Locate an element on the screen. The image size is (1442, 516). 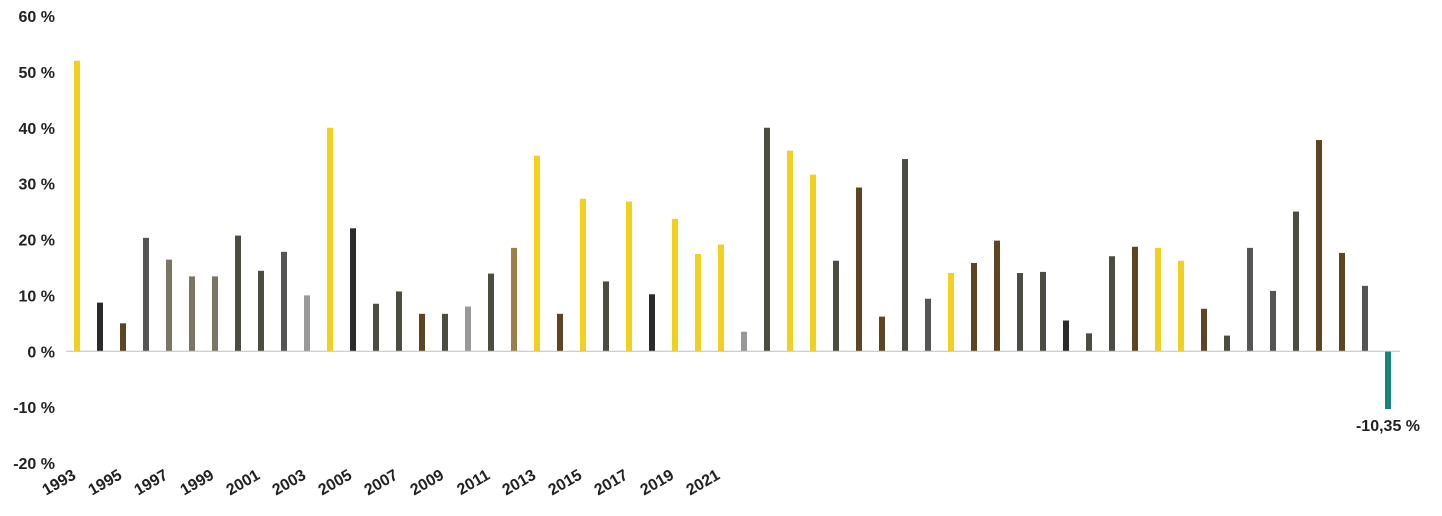
y-tick-label: 20 % is located at coordinates (37, 241).